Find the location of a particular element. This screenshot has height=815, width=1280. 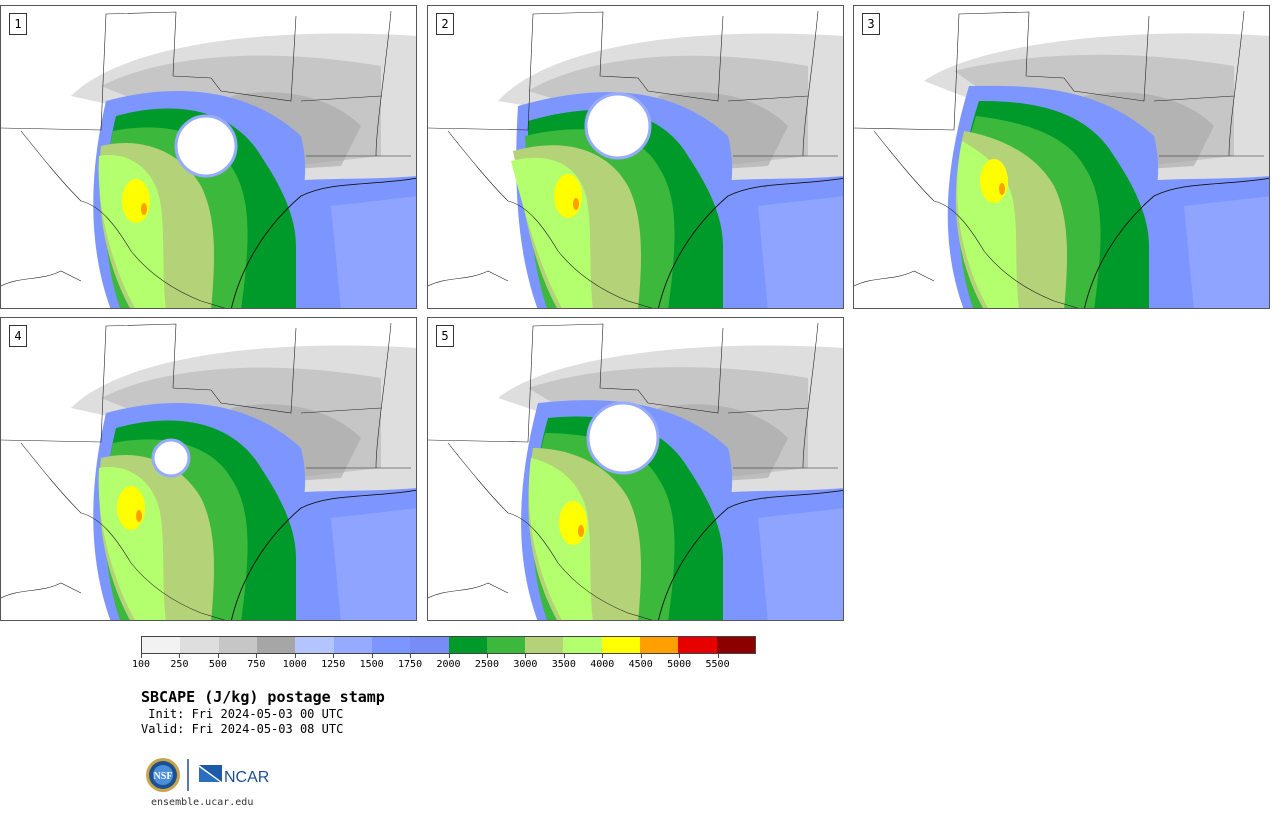

colorbar-tick-label: 1000 is located at coordinates (294, 662).